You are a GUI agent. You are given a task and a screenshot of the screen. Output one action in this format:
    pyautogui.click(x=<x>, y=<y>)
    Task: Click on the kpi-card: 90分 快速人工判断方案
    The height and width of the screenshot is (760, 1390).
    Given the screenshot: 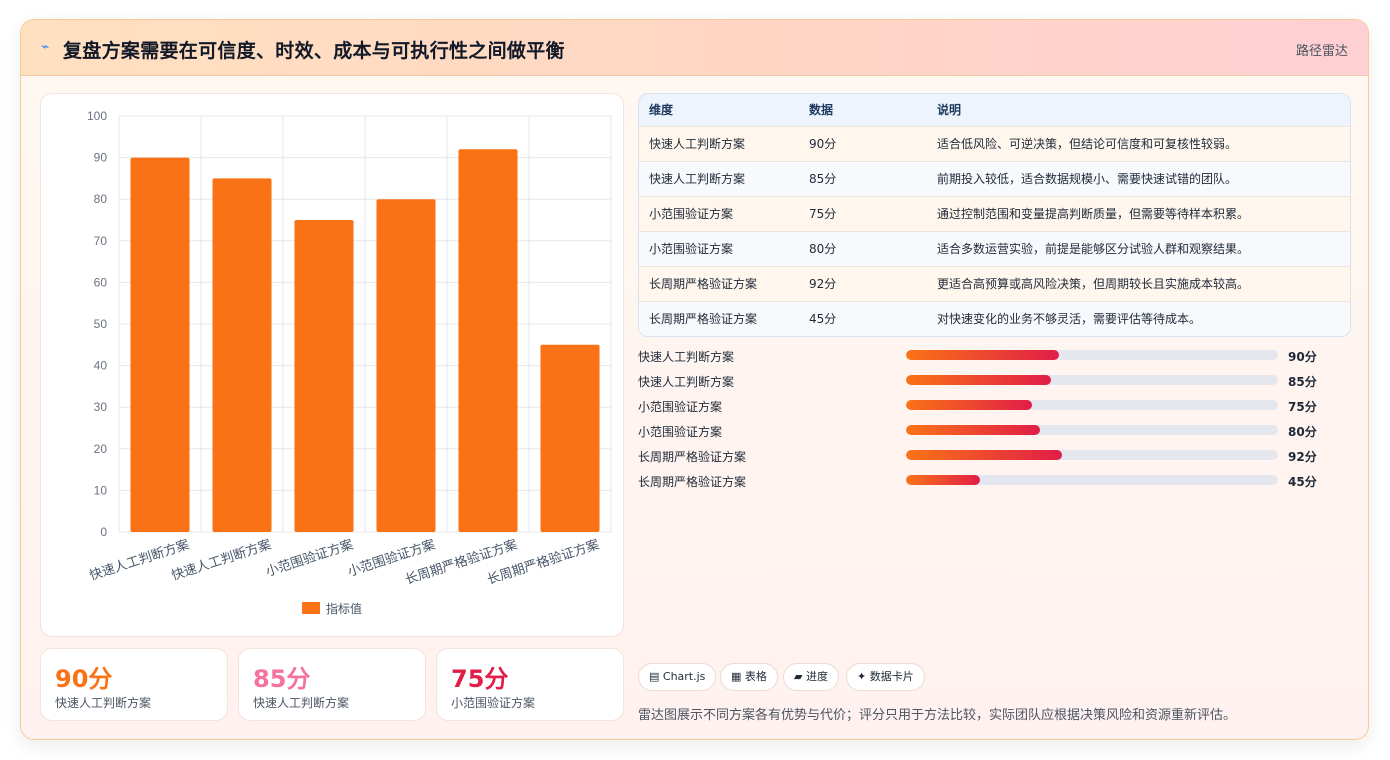 What is the action you would take?
    pyautogui.click(x=134, y=684)
    